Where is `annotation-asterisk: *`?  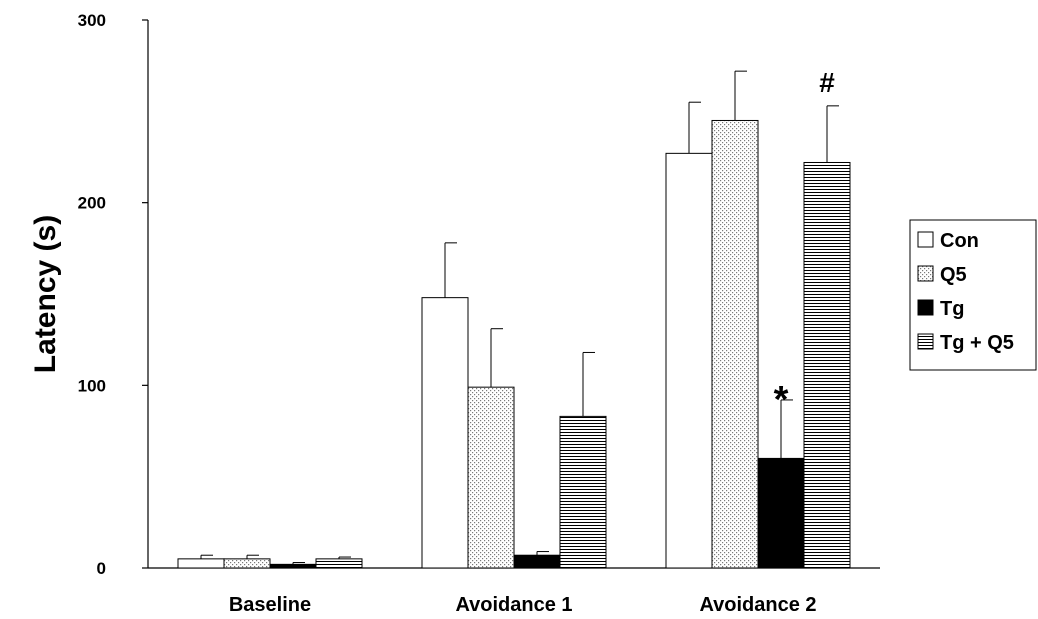
annotation-asterisk: * is located at coordinates (781, 400).